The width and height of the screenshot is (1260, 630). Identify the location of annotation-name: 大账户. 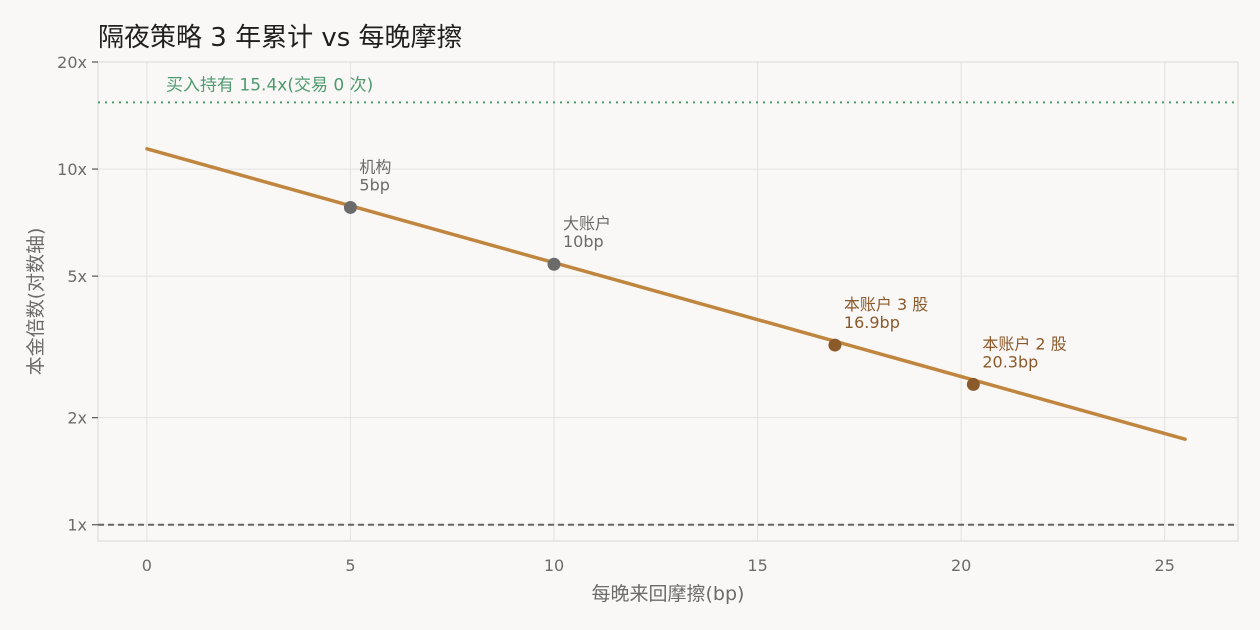
(587, 223).